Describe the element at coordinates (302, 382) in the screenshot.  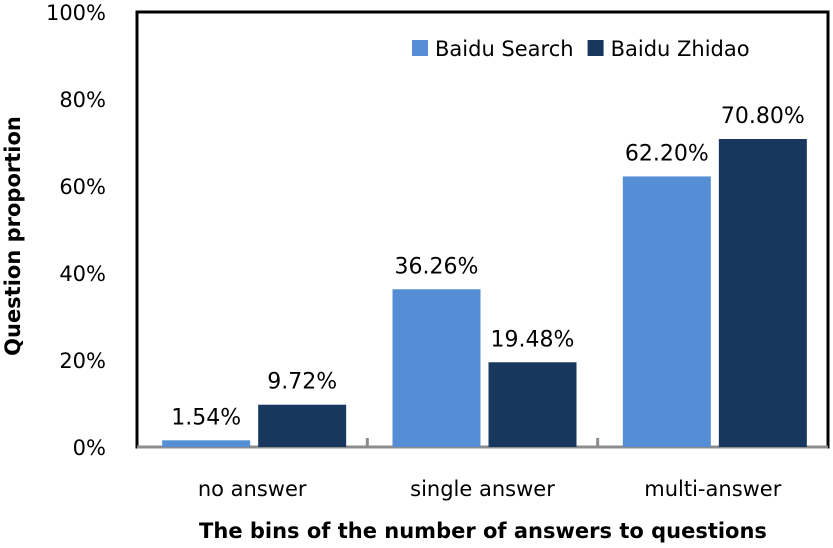
I see `data-label-baidu-zhidao: 9.72%` at that location.